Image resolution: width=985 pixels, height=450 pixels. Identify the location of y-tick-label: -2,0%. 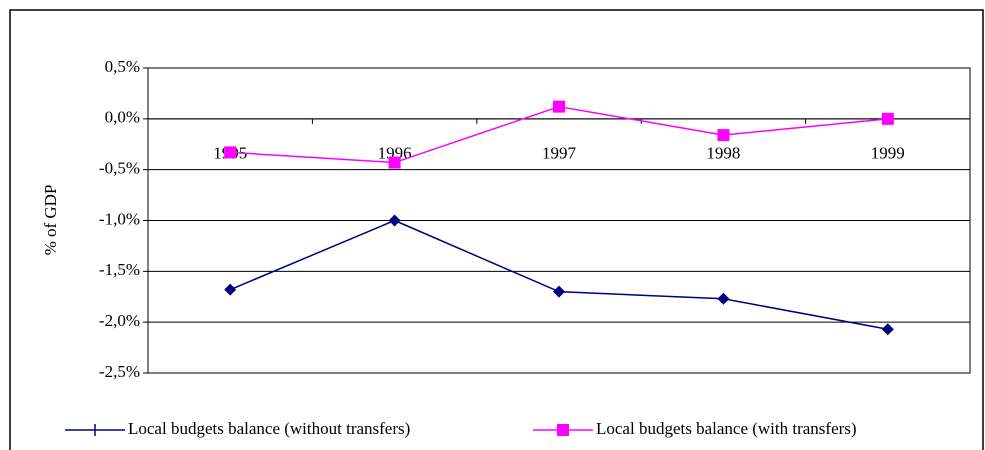
(119, 320).